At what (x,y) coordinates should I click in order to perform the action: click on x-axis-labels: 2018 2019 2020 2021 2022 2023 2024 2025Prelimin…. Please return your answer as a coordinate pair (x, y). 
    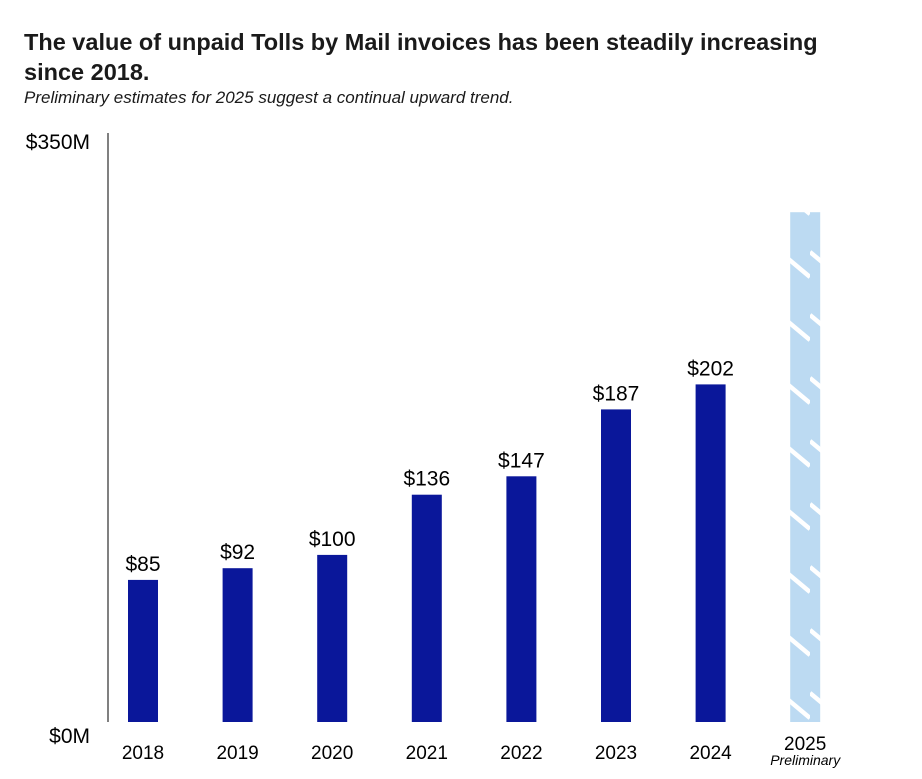
    Looking at the image, I should click on (481, 751).